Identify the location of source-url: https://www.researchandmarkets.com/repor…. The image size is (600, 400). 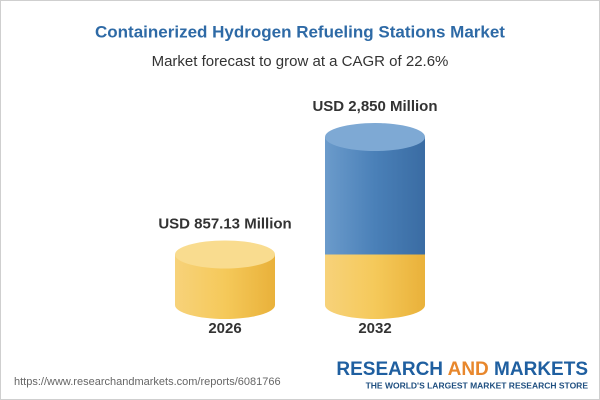
(147, 382).